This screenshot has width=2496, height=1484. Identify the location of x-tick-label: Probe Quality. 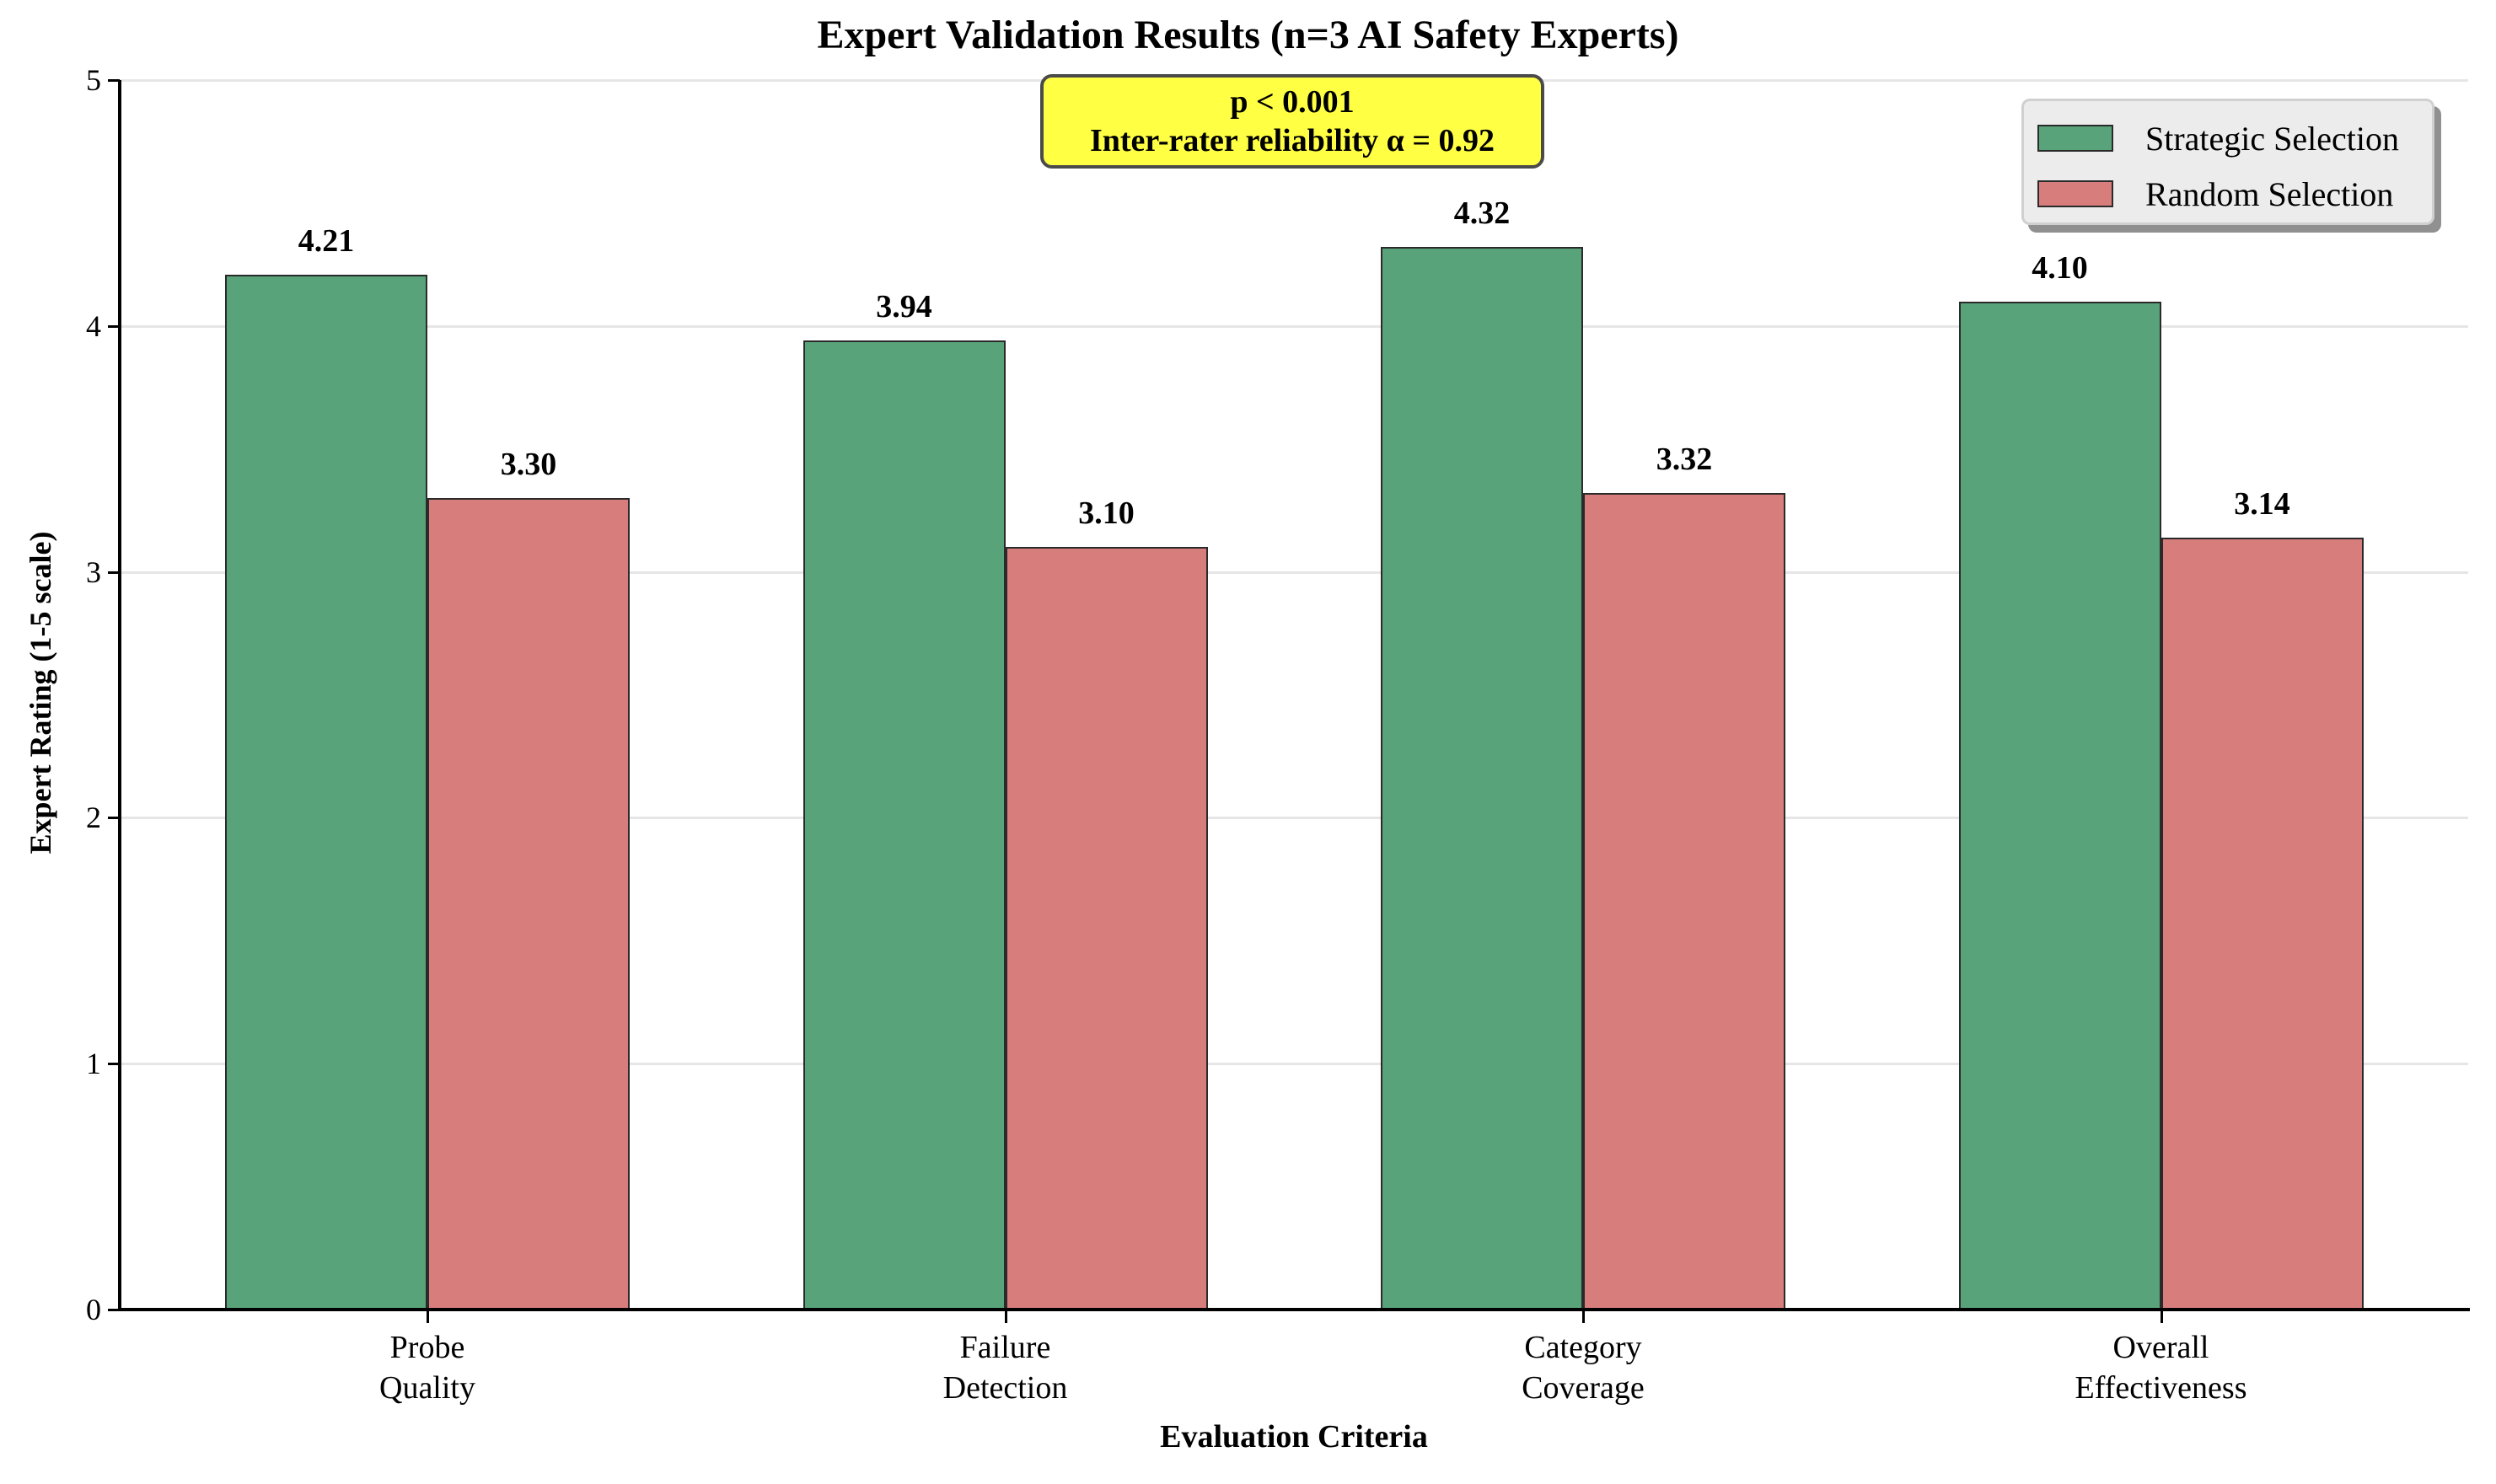
(427, 1368).